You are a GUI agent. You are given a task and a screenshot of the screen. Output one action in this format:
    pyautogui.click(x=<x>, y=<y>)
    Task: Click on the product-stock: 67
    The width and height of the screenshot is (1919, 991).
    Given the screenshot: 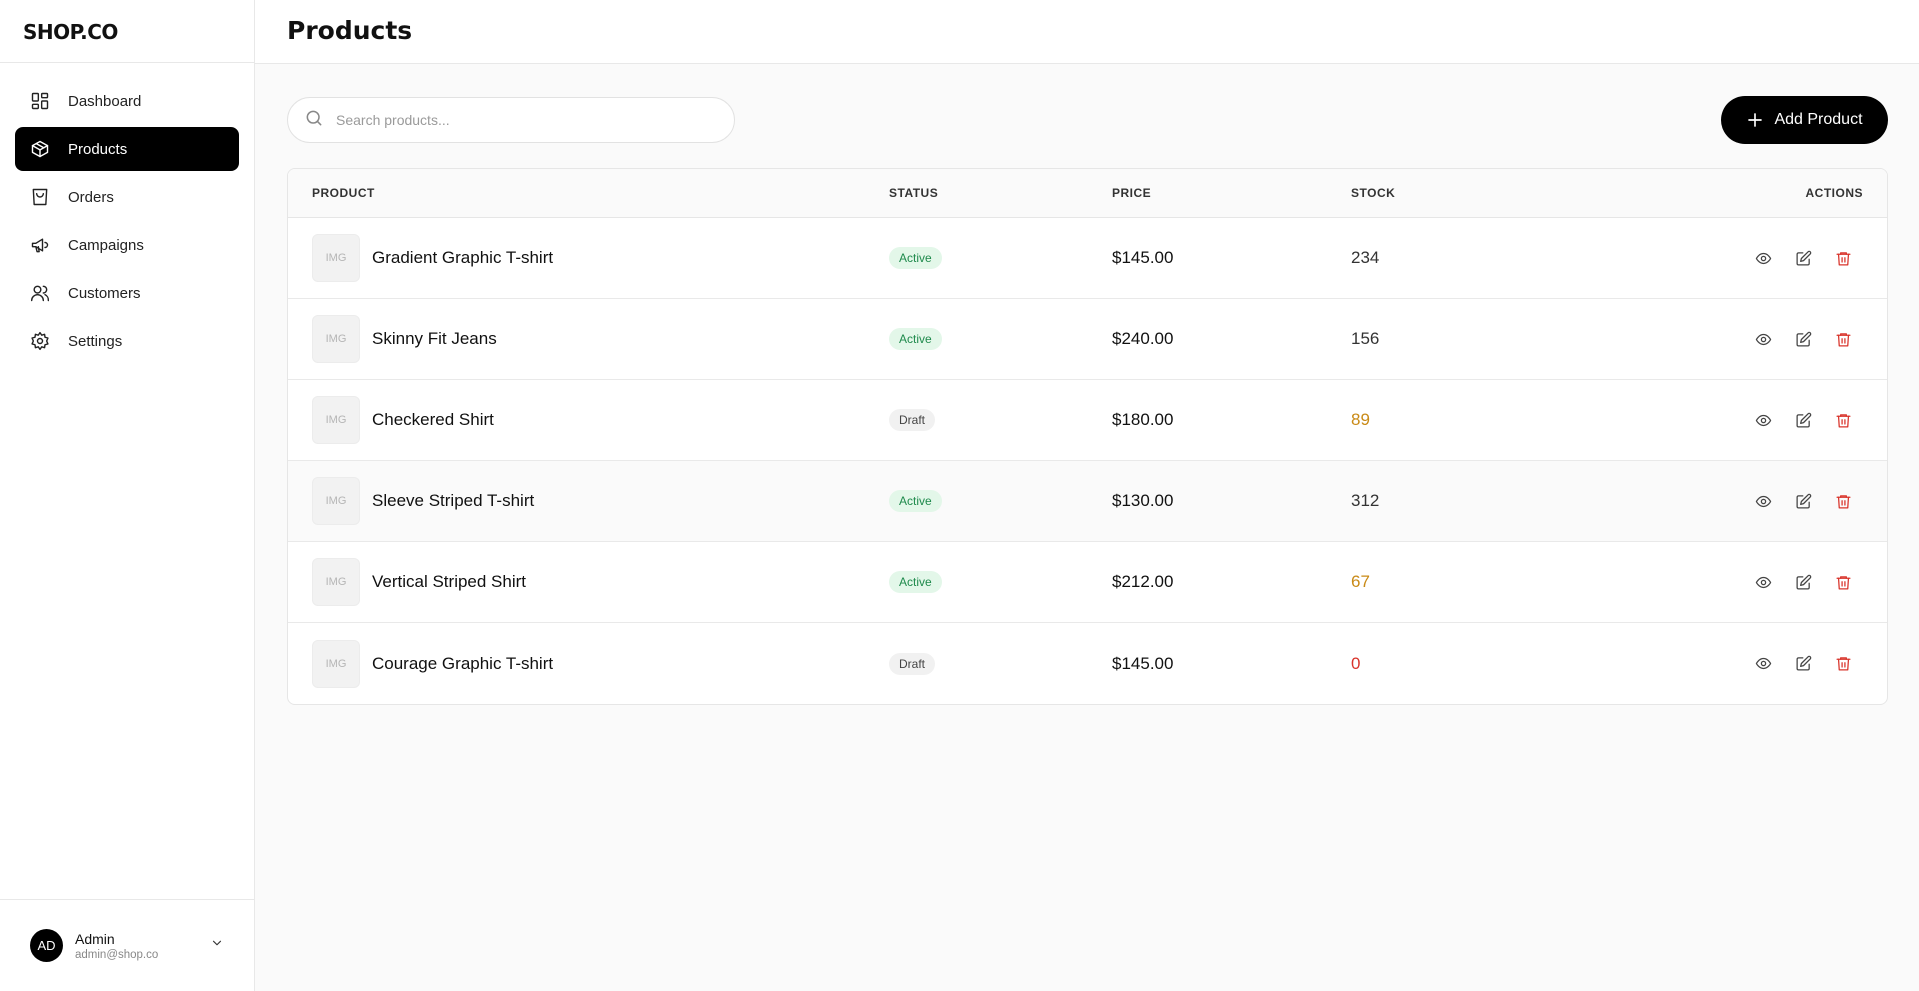 What is the action you would take?
    pyautogui.click(x=1360, y=581)
    